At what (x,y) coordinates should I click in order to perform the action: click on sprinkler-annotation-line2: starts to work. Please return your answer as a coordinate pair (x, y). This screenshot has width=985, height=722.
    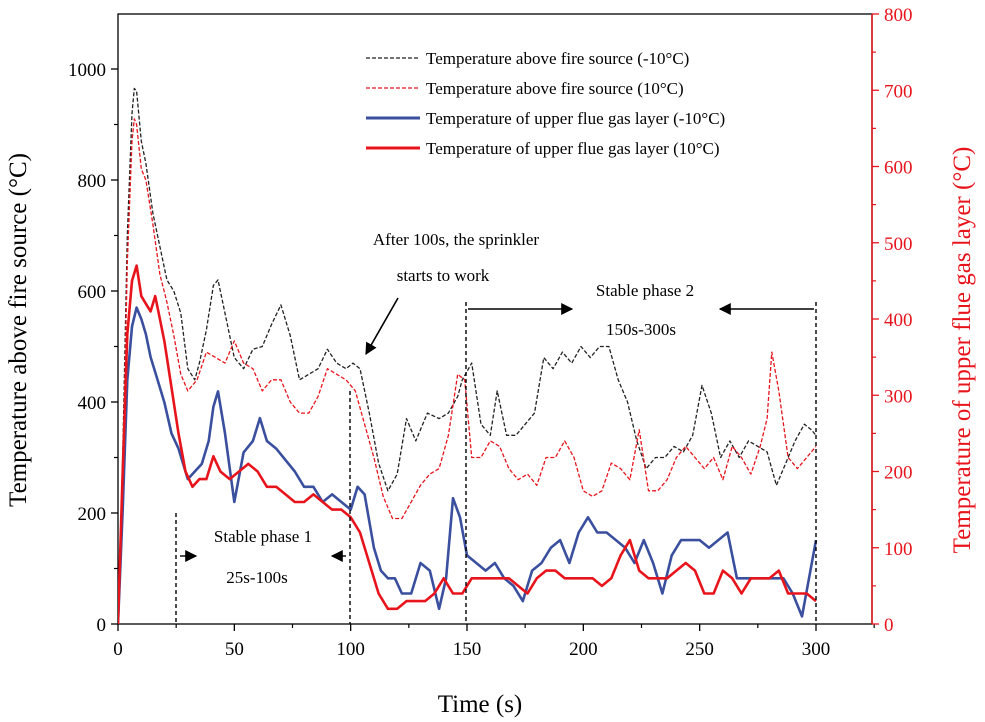
    Looking at the image, I should click on (443, 275).